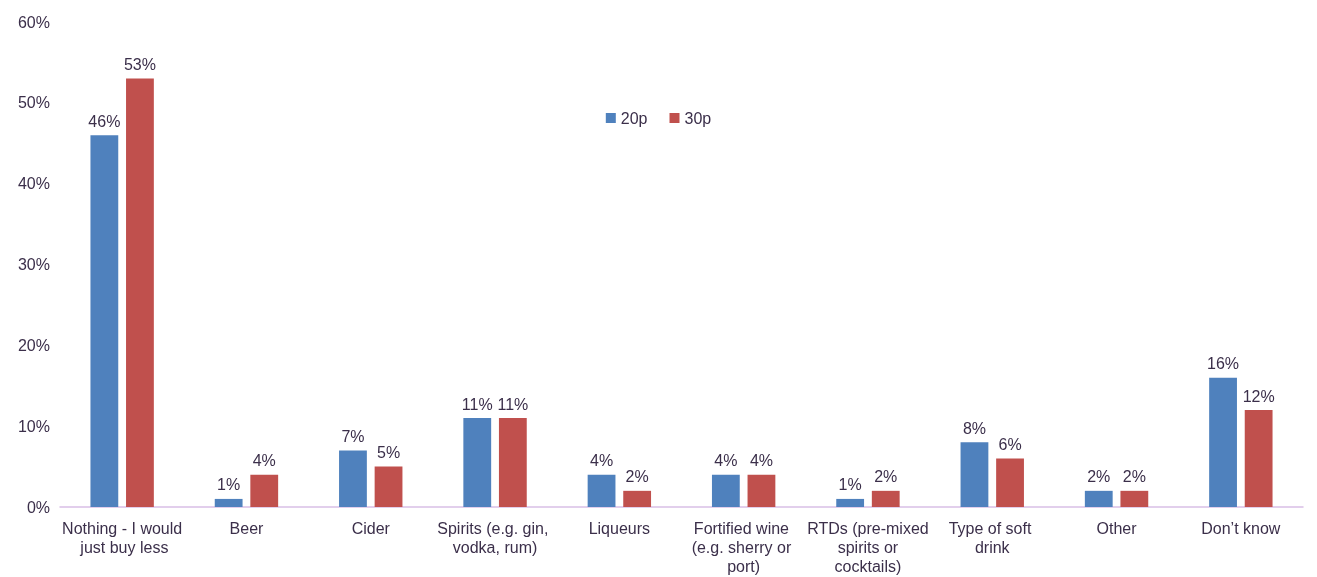 The height and width of the screenshot is (577, 1317). What do you see at coordinates (371, 528) in the screenshot?
I see `x-tick-label: Cider` at bounding box center [371, 528].